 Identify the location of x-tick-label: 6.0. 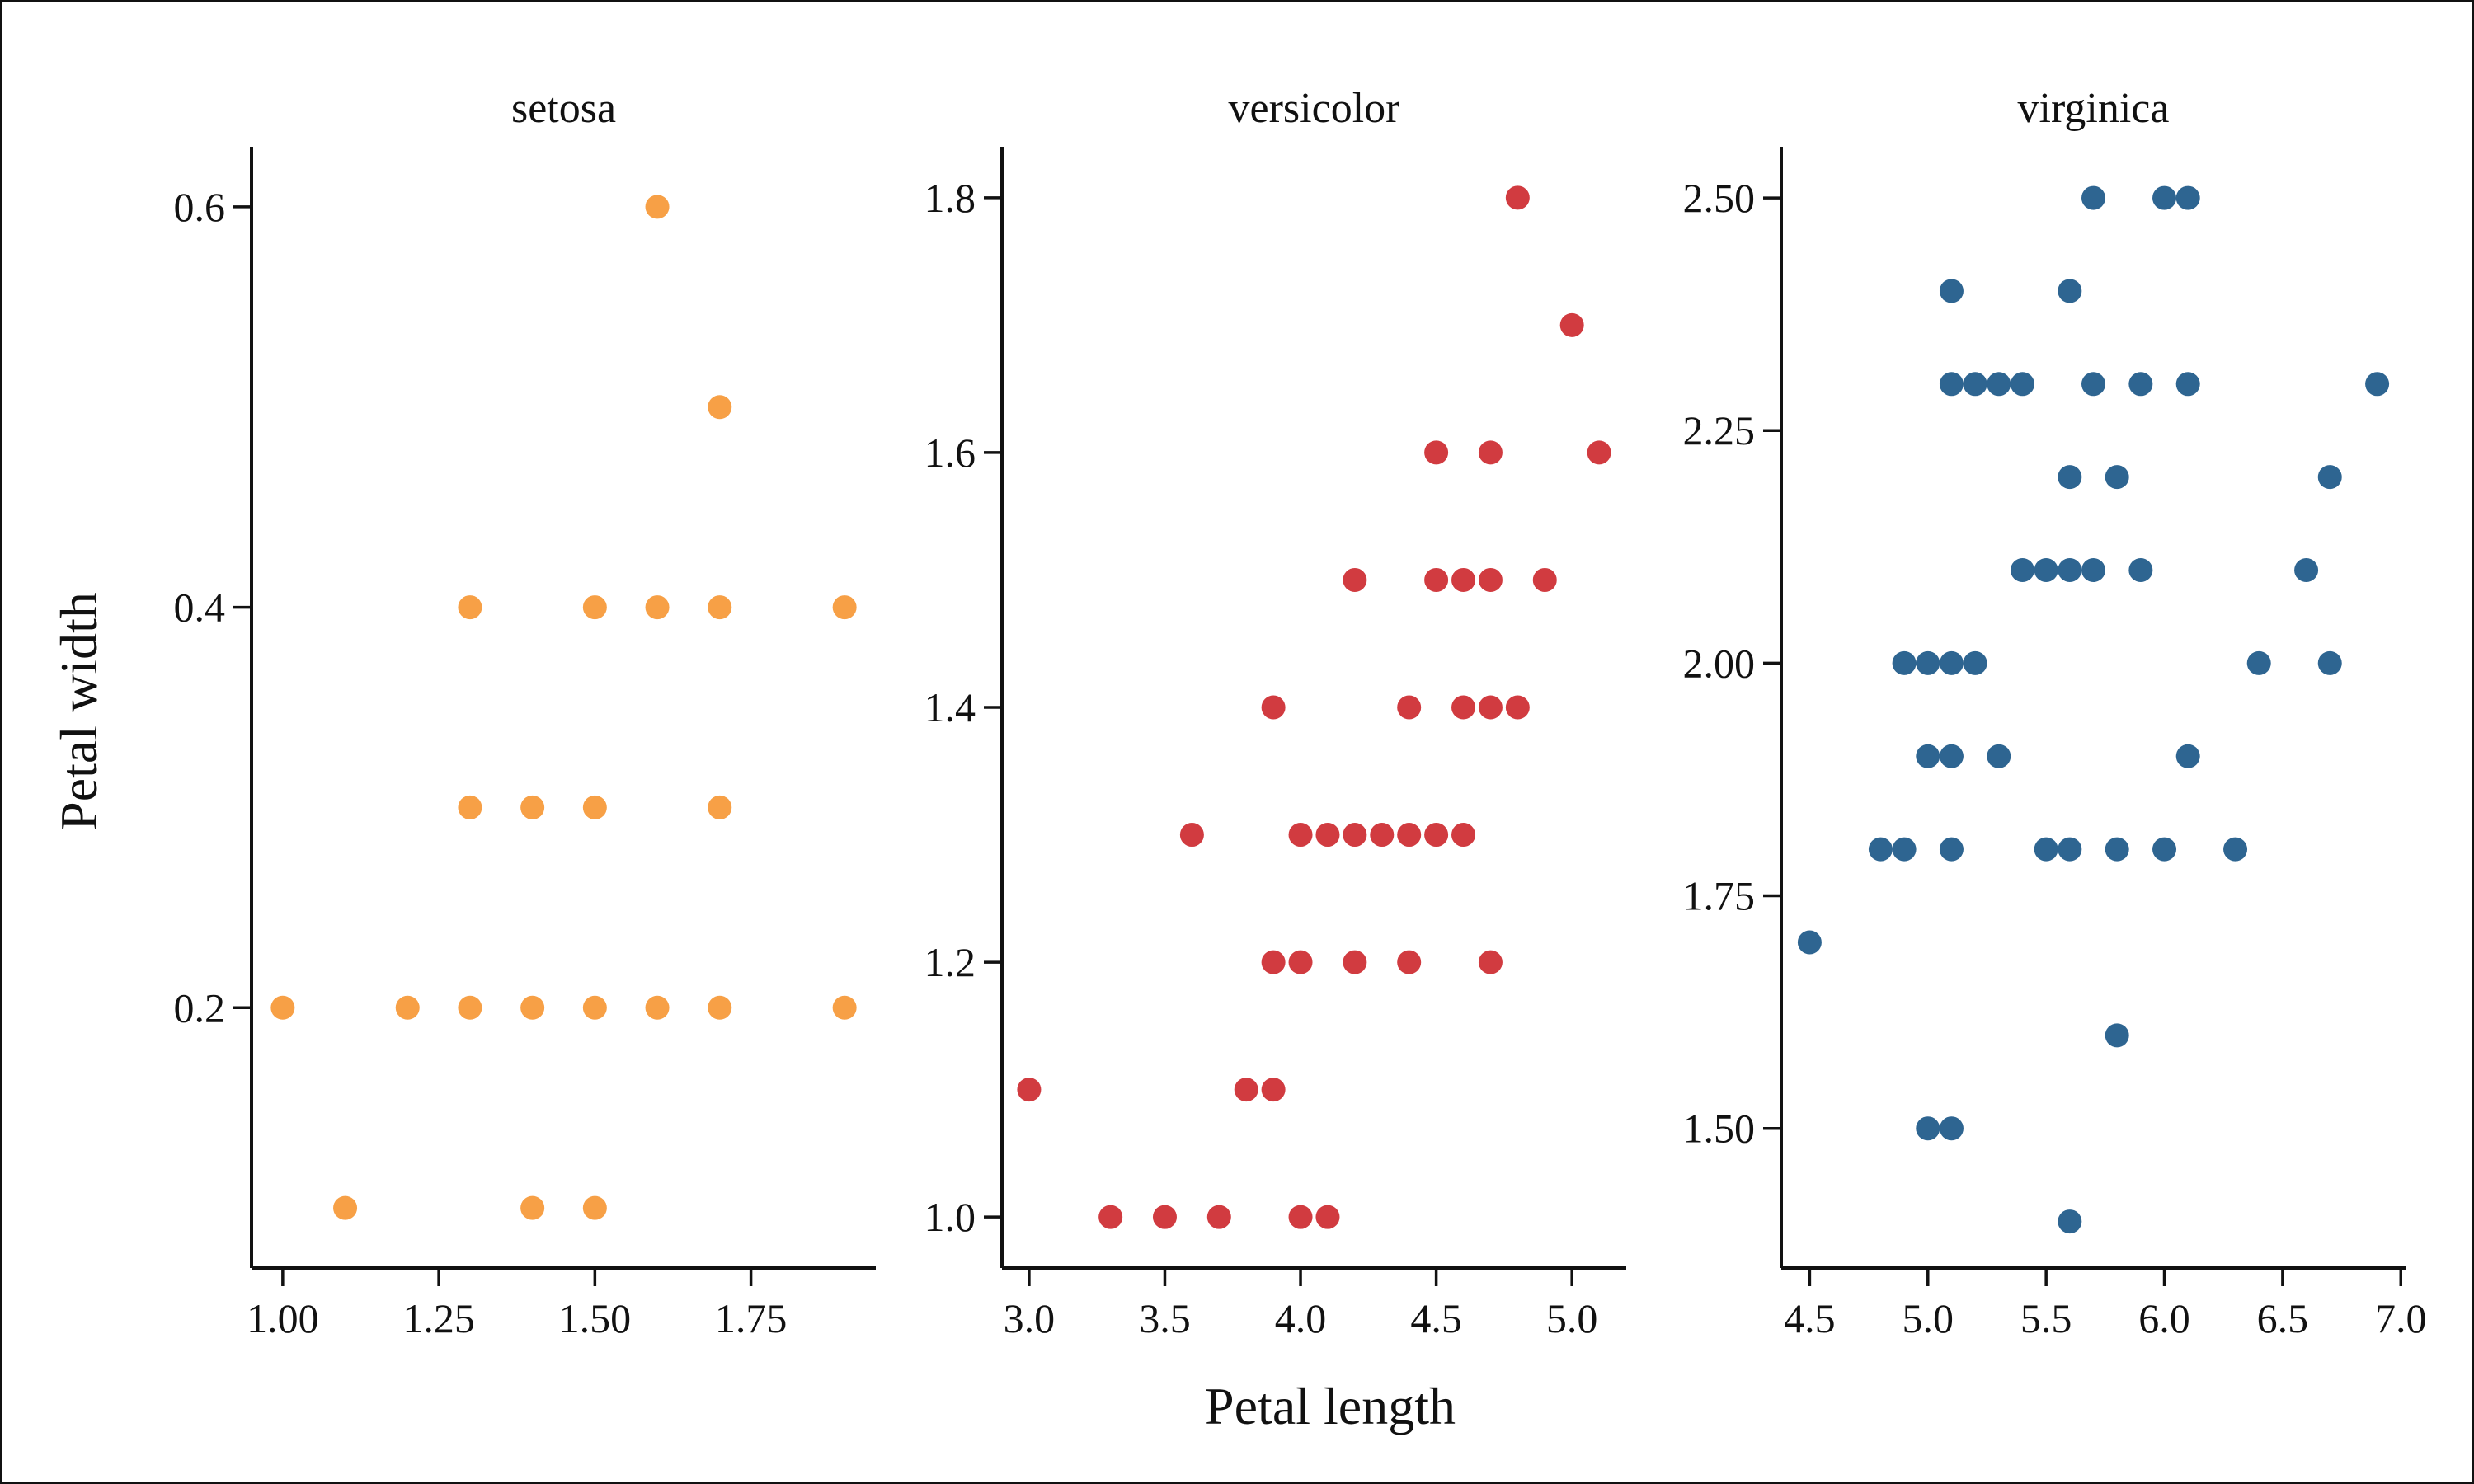
(2164, 1318).